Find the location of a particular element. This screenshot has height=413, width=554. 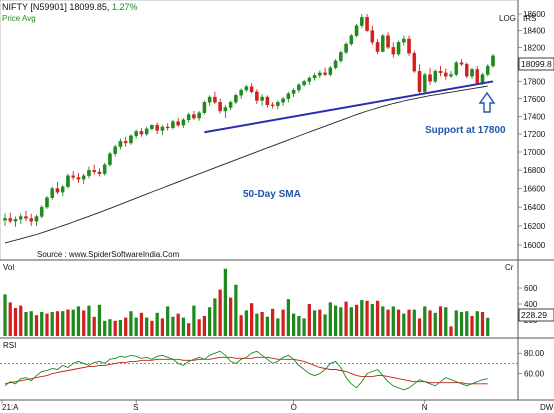

source-label: Source : www.SpiderSoftwareIndia.Com is located at coordinates (108, 254).